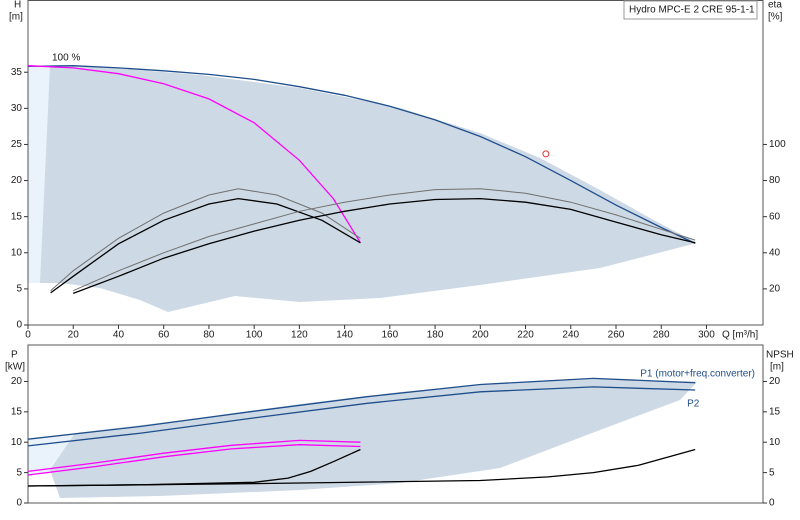 The image size is (800, 520). I want to click on annotation: 100 %, so click(66, 58).